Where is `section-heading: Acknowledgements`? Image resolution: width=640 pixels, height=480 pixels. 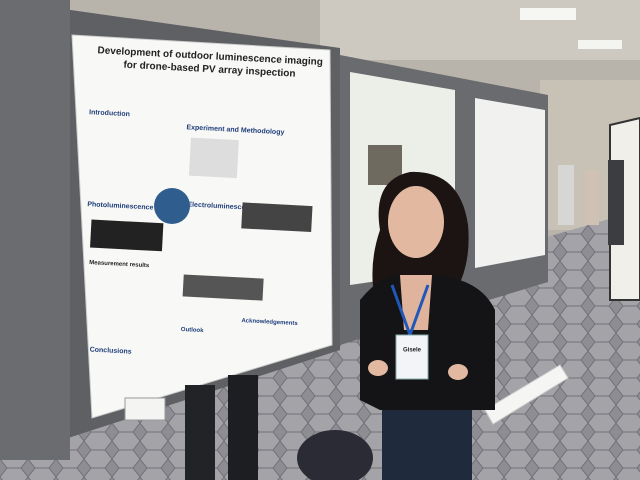
section-heading: Acknowledgements is located at coordinates (269, 322).